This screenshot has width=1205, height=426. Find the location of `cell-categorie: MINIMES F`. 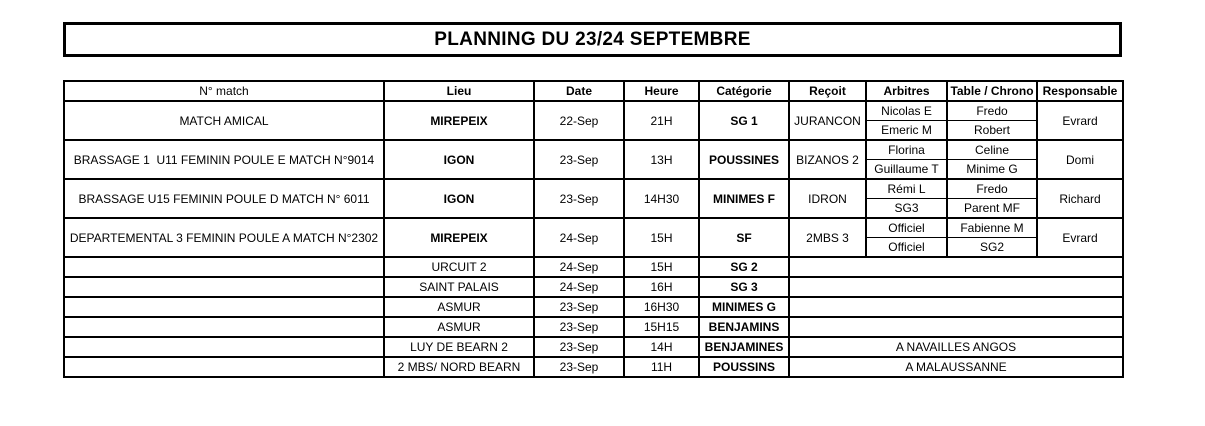

cell-categorie: MINIMES F is located at coordinates (744, 198).